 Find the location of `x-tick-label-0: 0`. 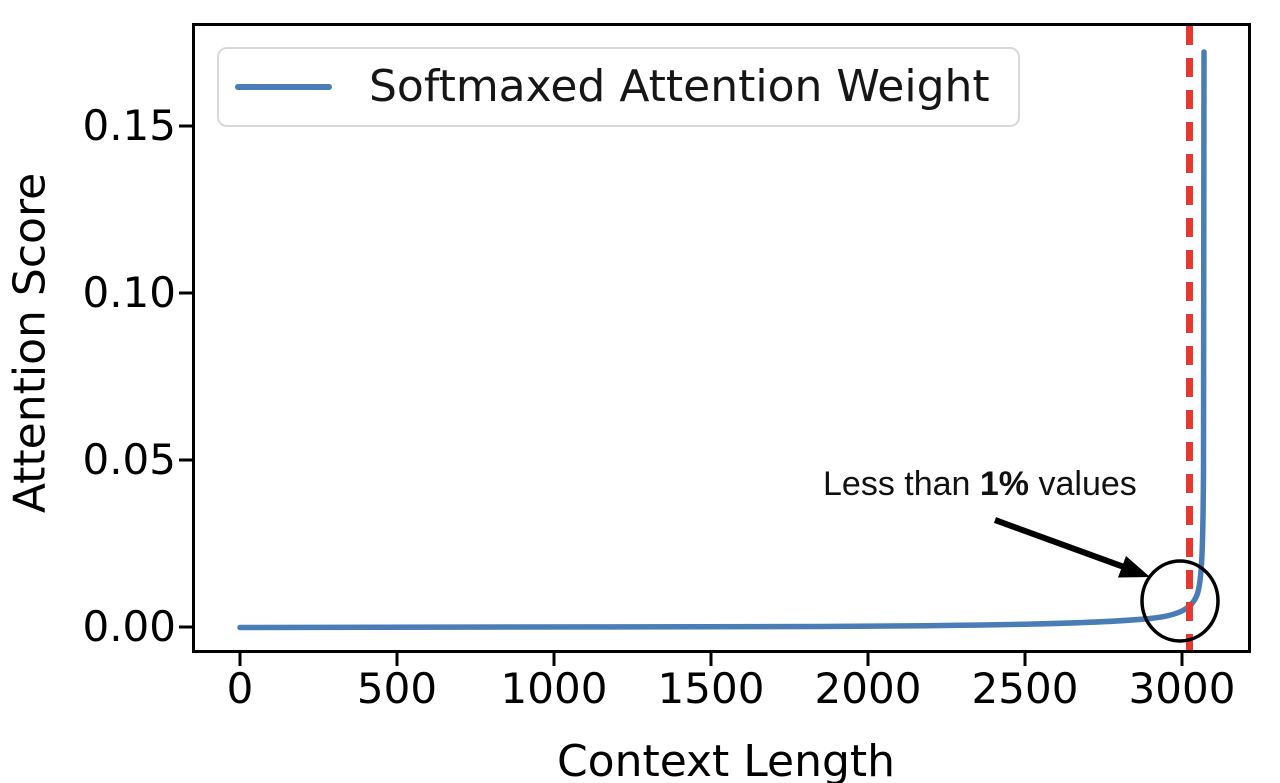

x-tick-label-0: 0 is located at coordinates (240, 688).